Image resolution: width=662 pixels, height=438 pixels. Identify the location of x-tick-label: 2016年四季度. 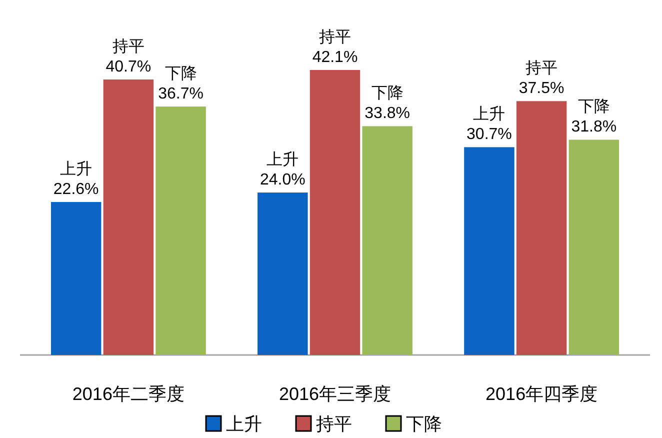
(542, 394).